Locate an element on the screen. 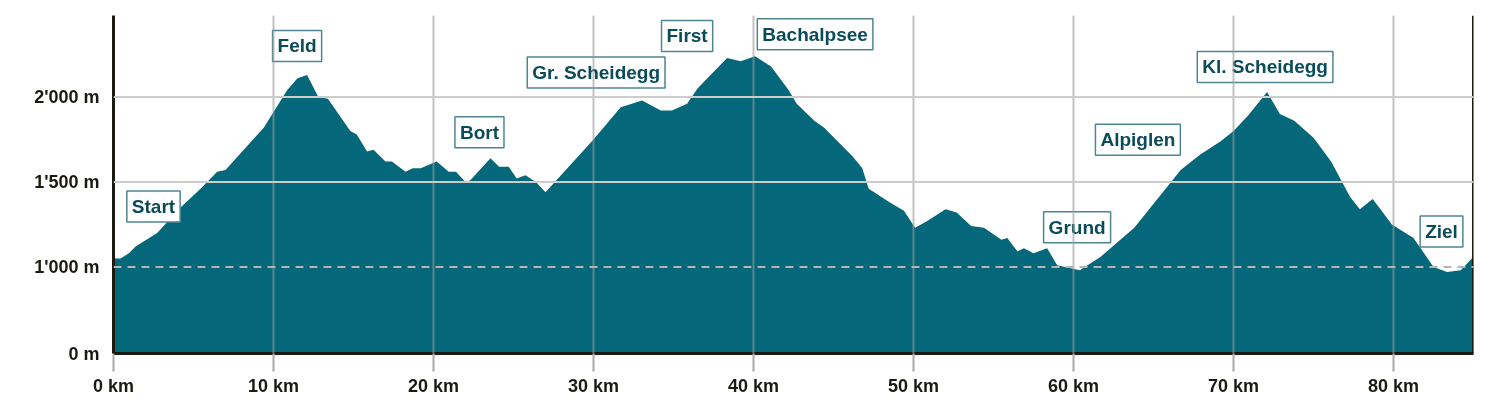 This screenshot has height=417, width=1500. x-tick-label: 60 km is located at coordinates (1073, 385).